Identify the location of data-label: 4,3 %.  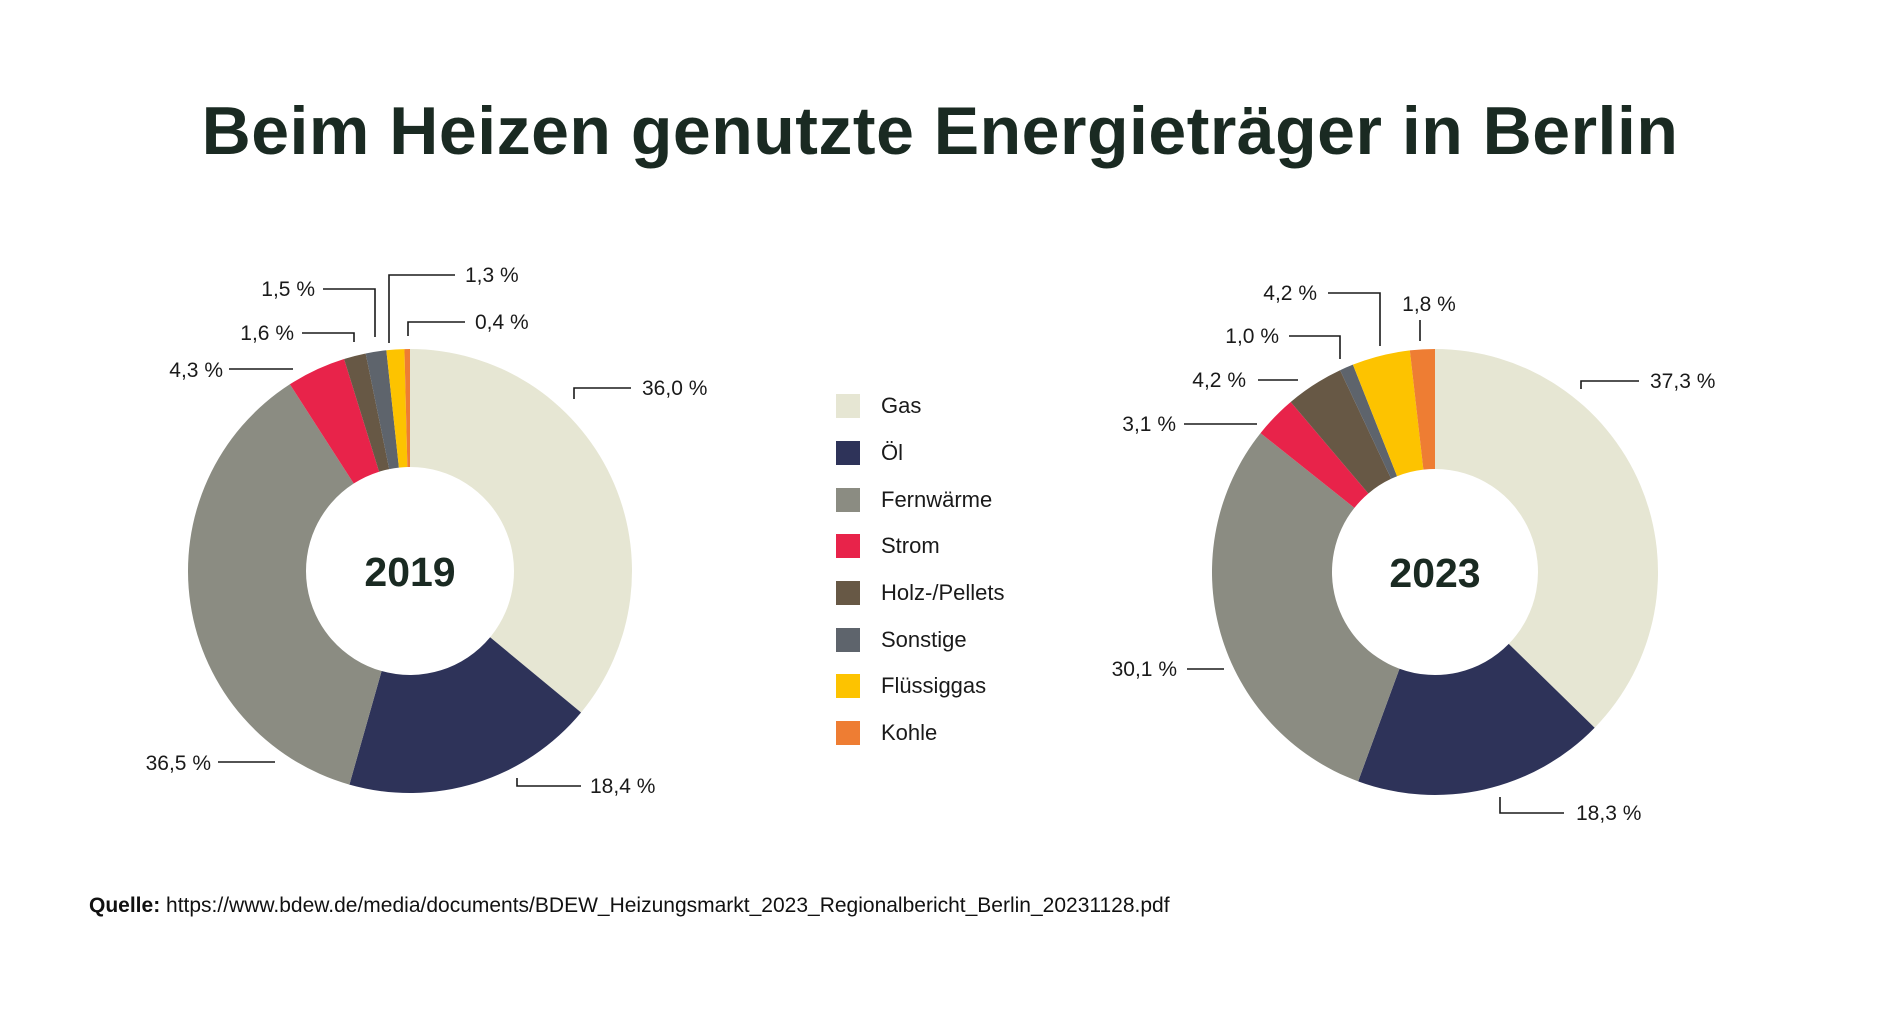
(196, 370).